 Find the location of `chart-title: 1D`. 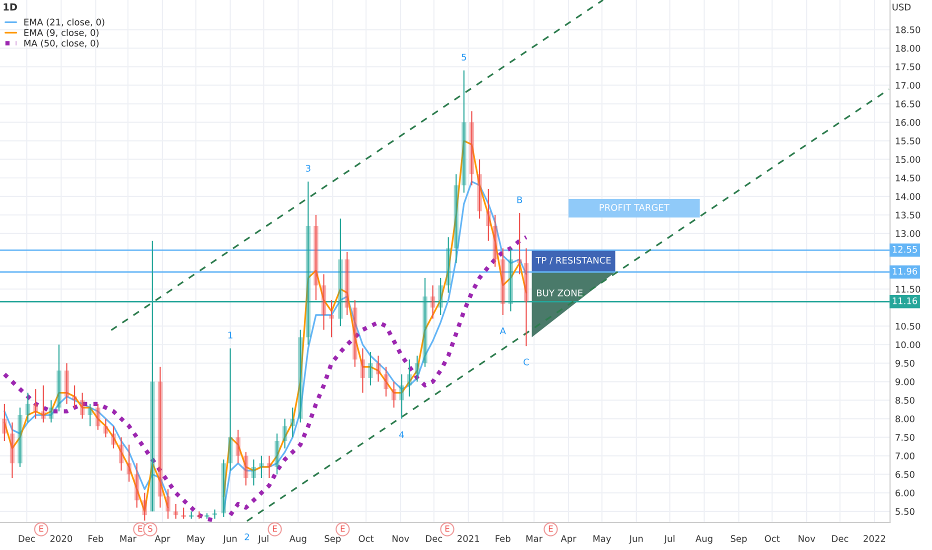

chart-title: 1D is located at coordinates (10, 7).